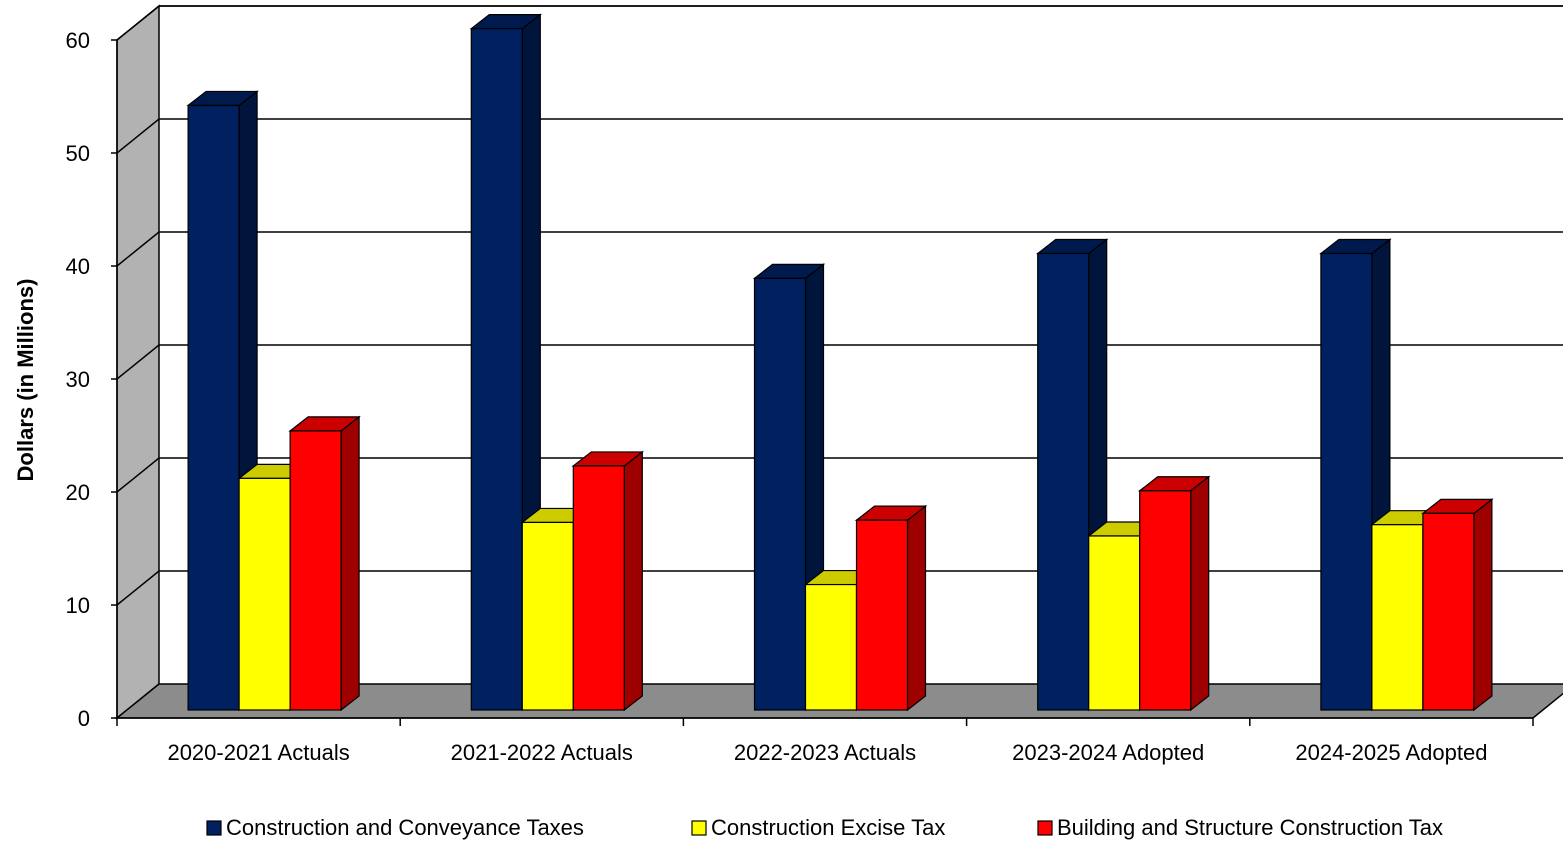 This screenshot has width=1563, height=848. I want to click on bar-building-and-structure-construction-tax-2022-2023-actuals, so click(891, 608).